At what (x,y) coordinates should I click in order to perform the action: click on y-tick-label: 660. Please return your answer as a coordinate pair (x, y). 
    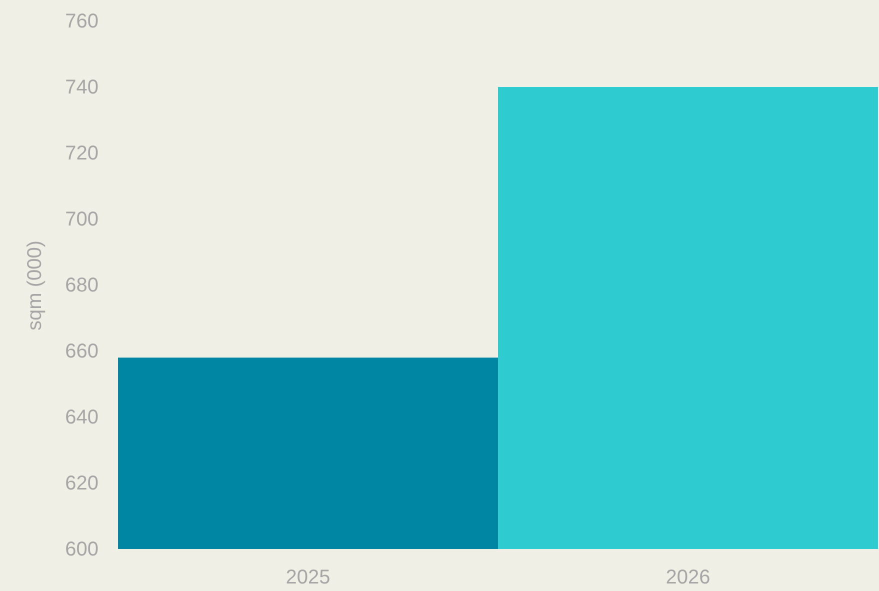
    Looking at the image, I should click on (81, 351).